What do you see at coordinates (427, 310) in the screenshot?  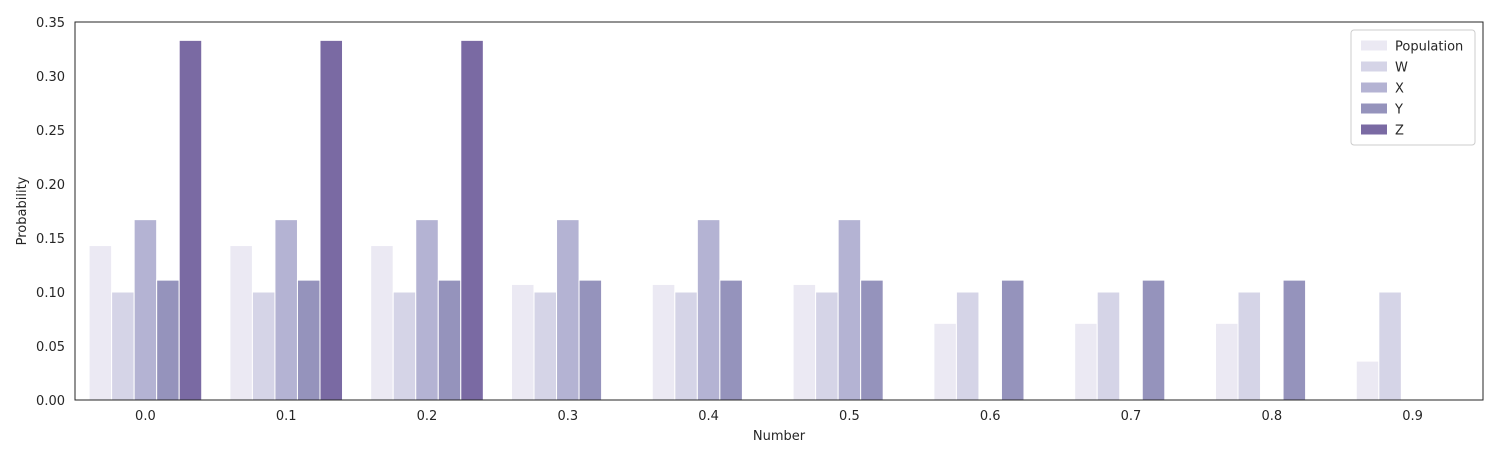 I see `bar-x-0.2` at bounding box center [427, 310].